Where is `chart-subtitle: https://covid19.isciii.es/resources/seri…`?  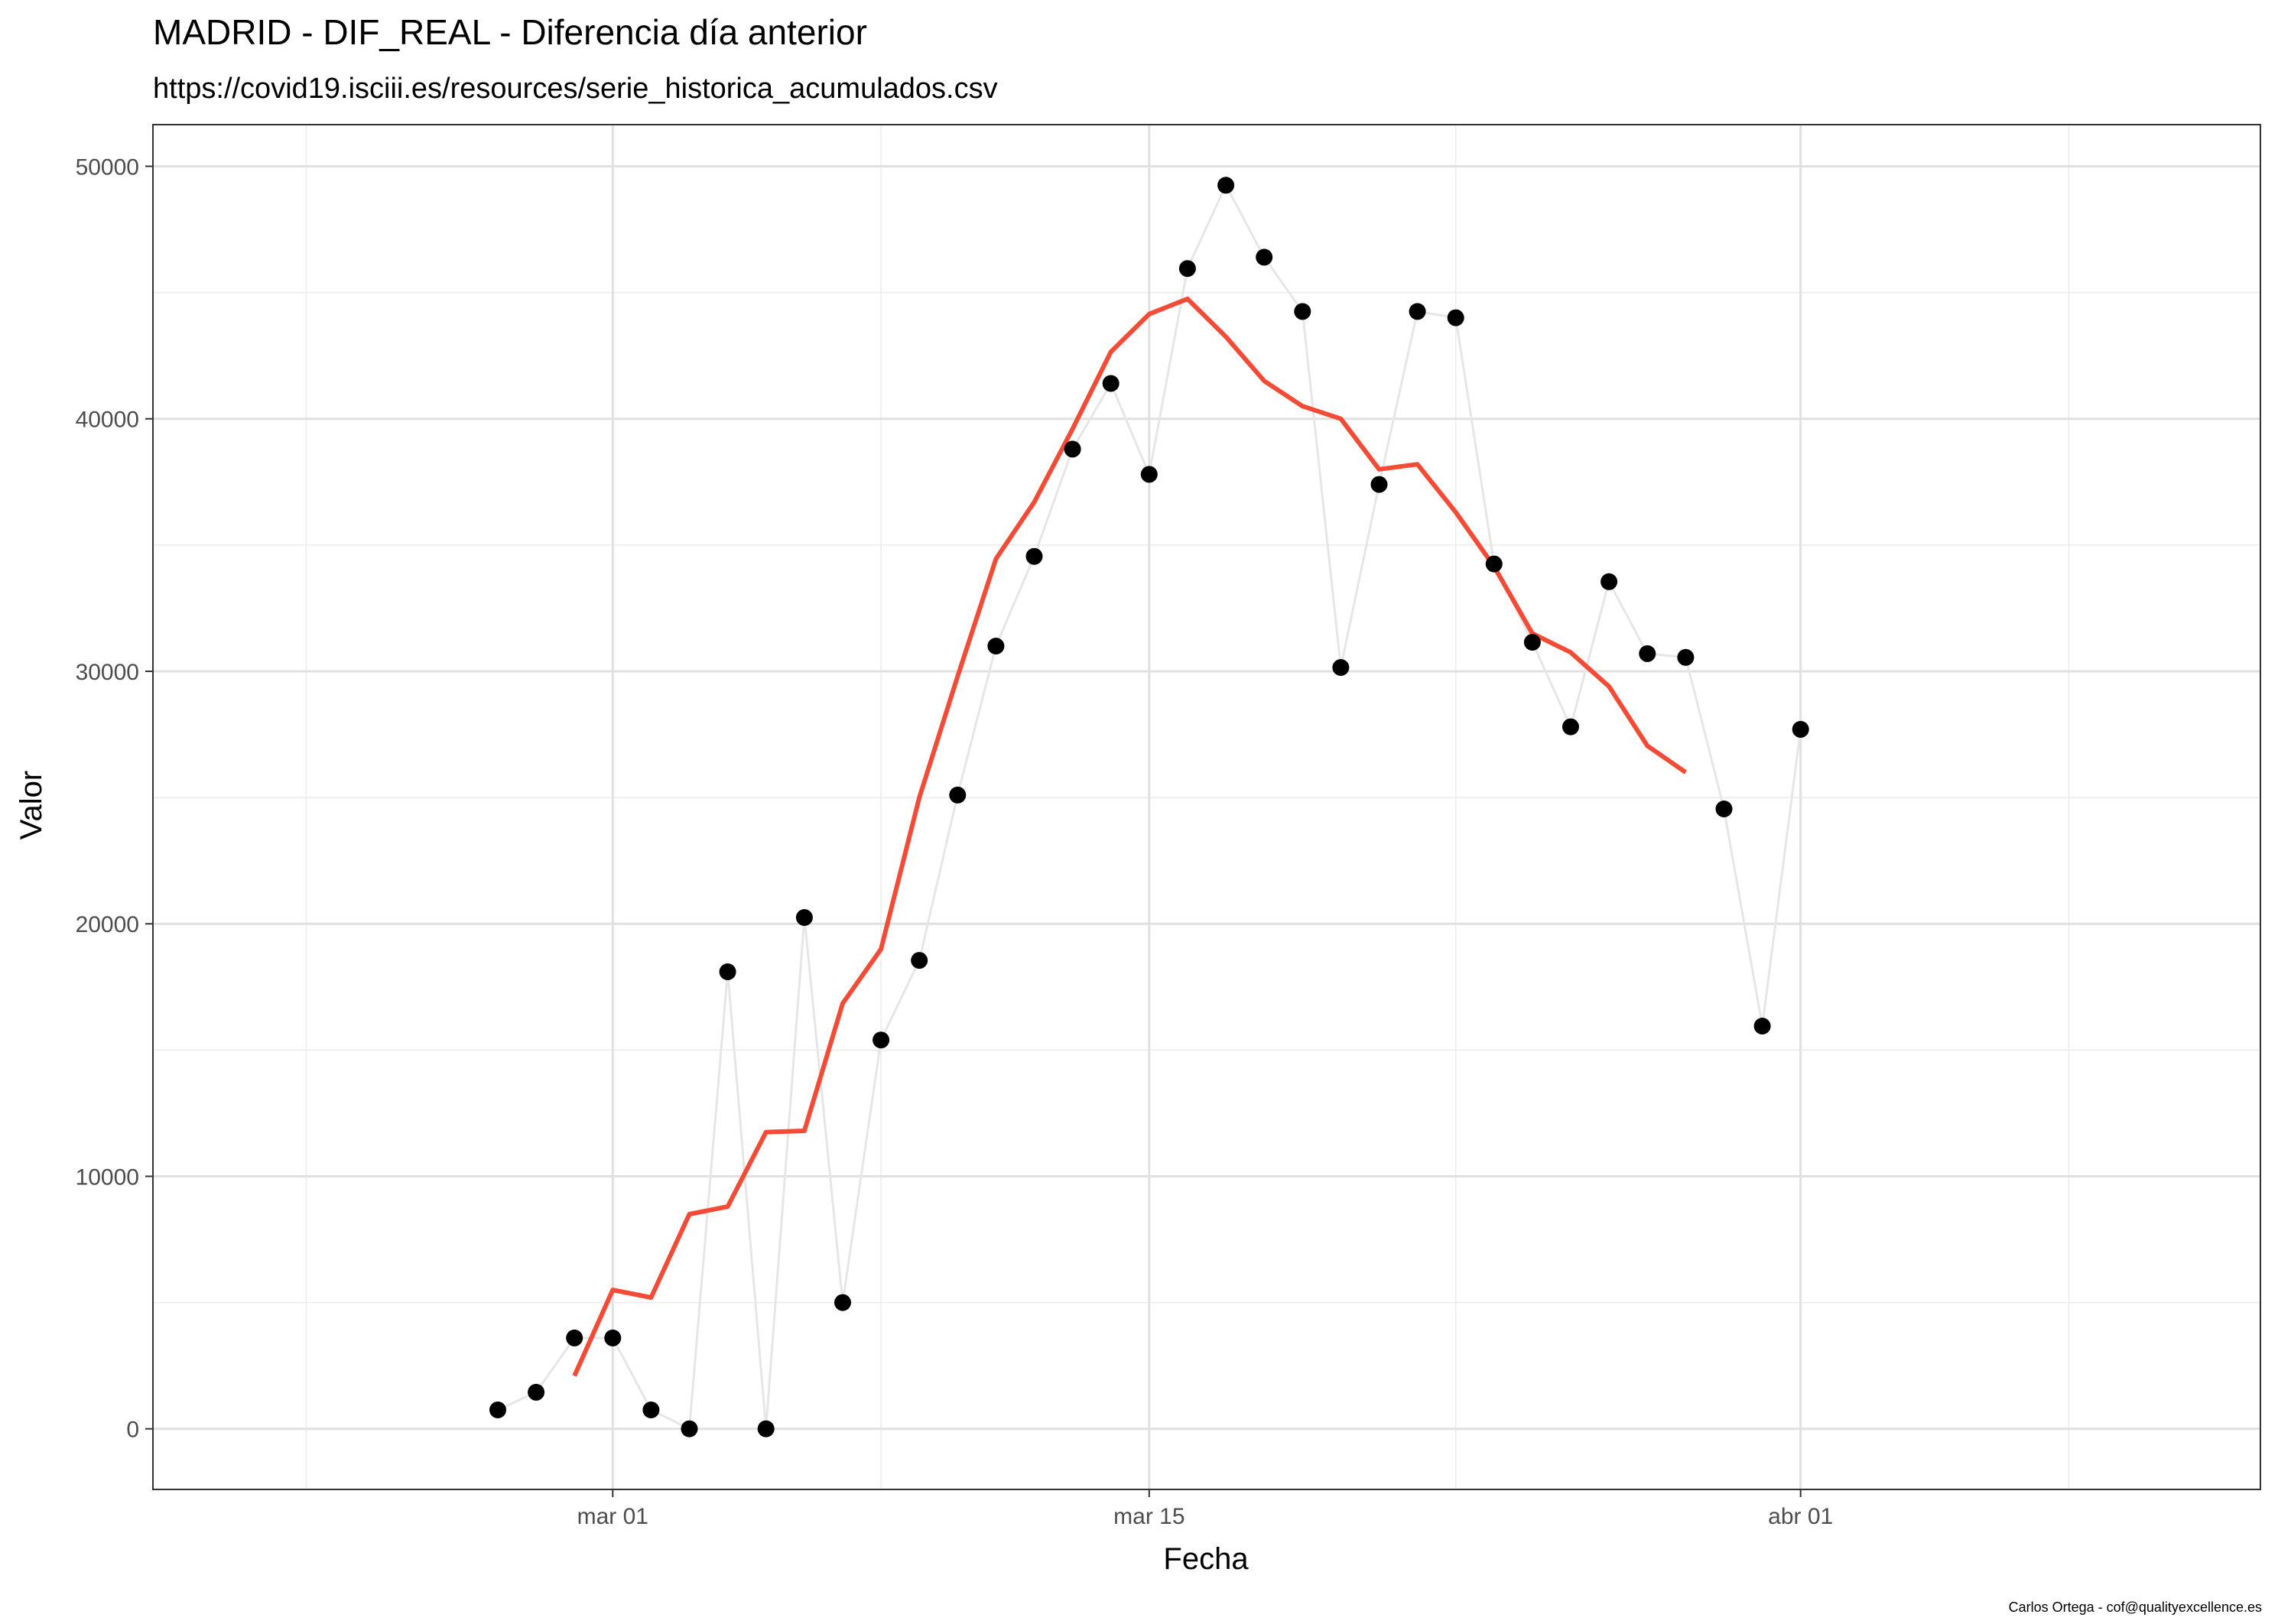
chart-subtitle: https://covid19.isciii.es/resources/seri… is located at coordinates (575, 89).